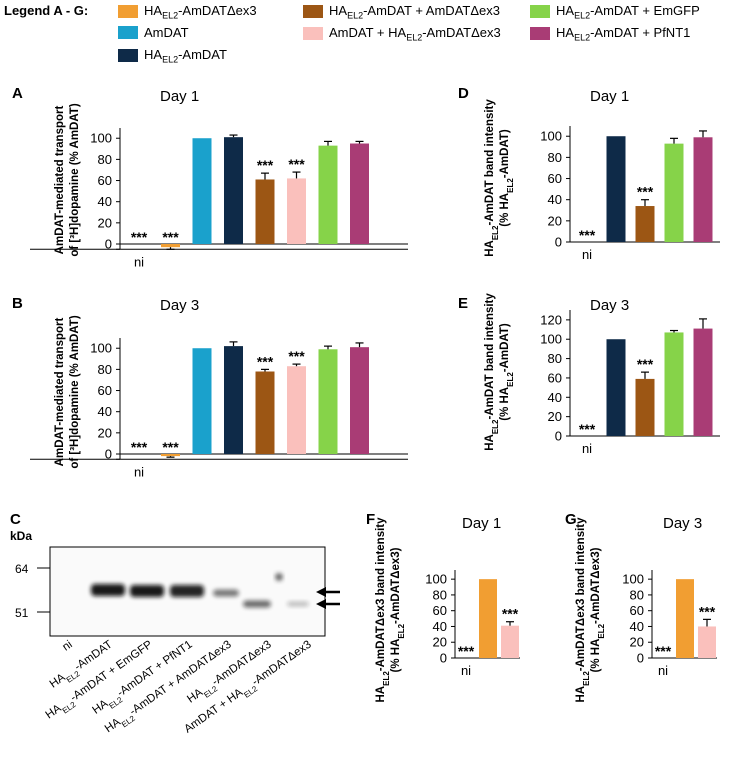 The height and width of the screenshot is (759, 751). Describe the element at coordinates (68, 646) in the screenshot. I see `lane-label: ni` at that location.